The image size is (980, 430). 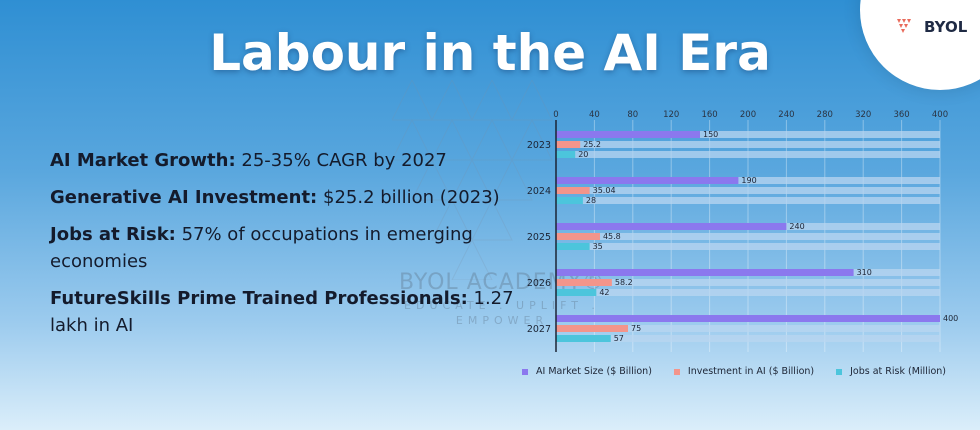 What do you see at coordinates (598, 246) in the screenshot?
I see `bar-data-label: 35` at bounding box center [598, 246].